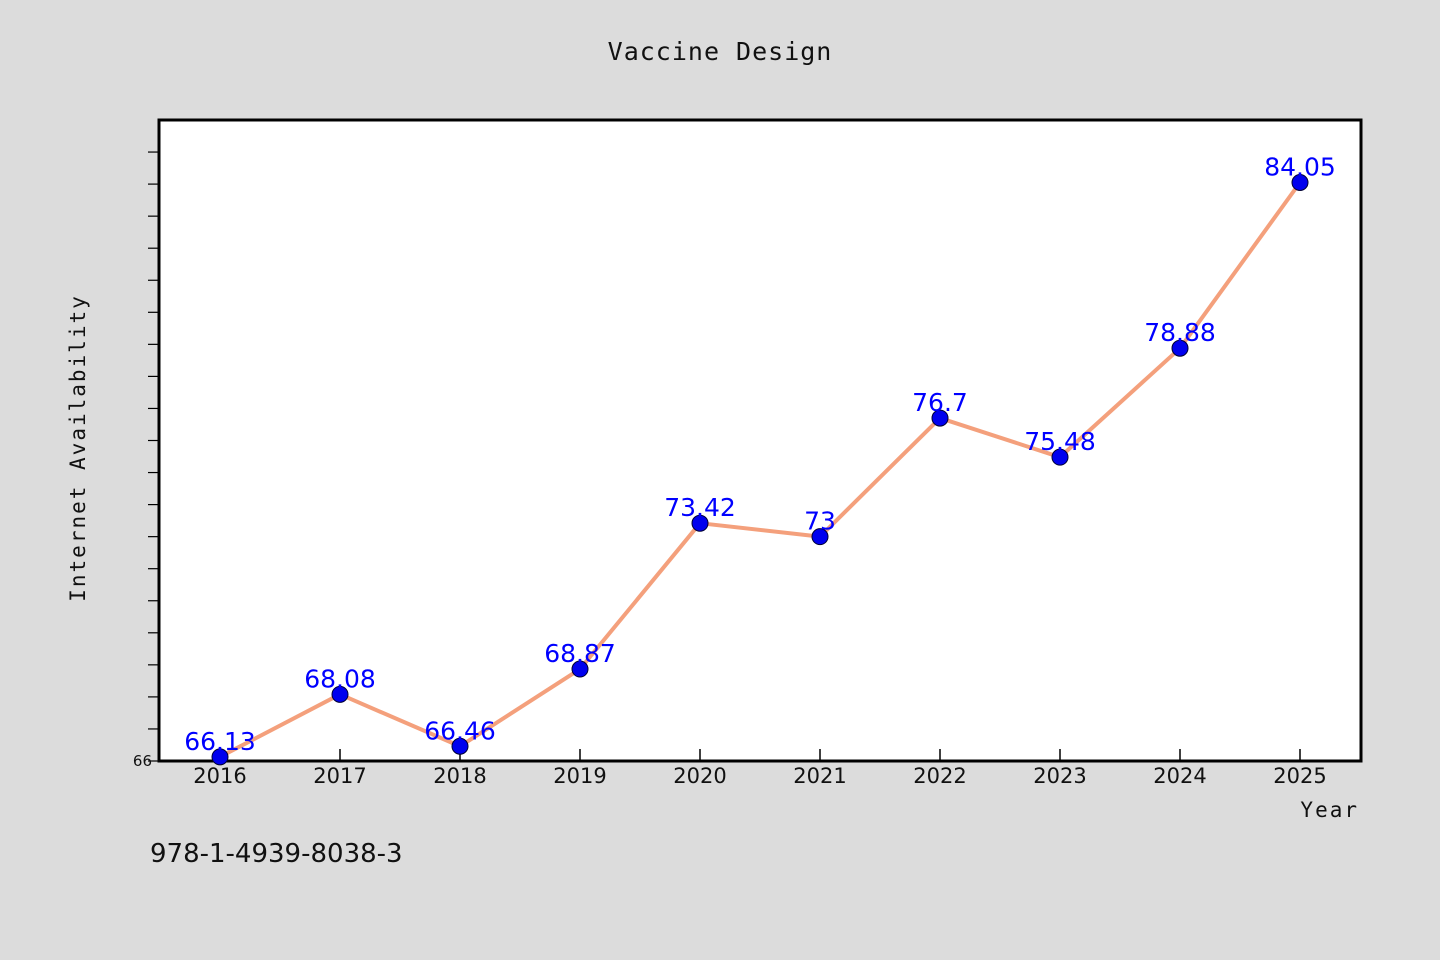 The image size is (1440, 960). Describe the element at coordinates (580, 653) in the screenshot. I see `data-label: 68.87` at that location.